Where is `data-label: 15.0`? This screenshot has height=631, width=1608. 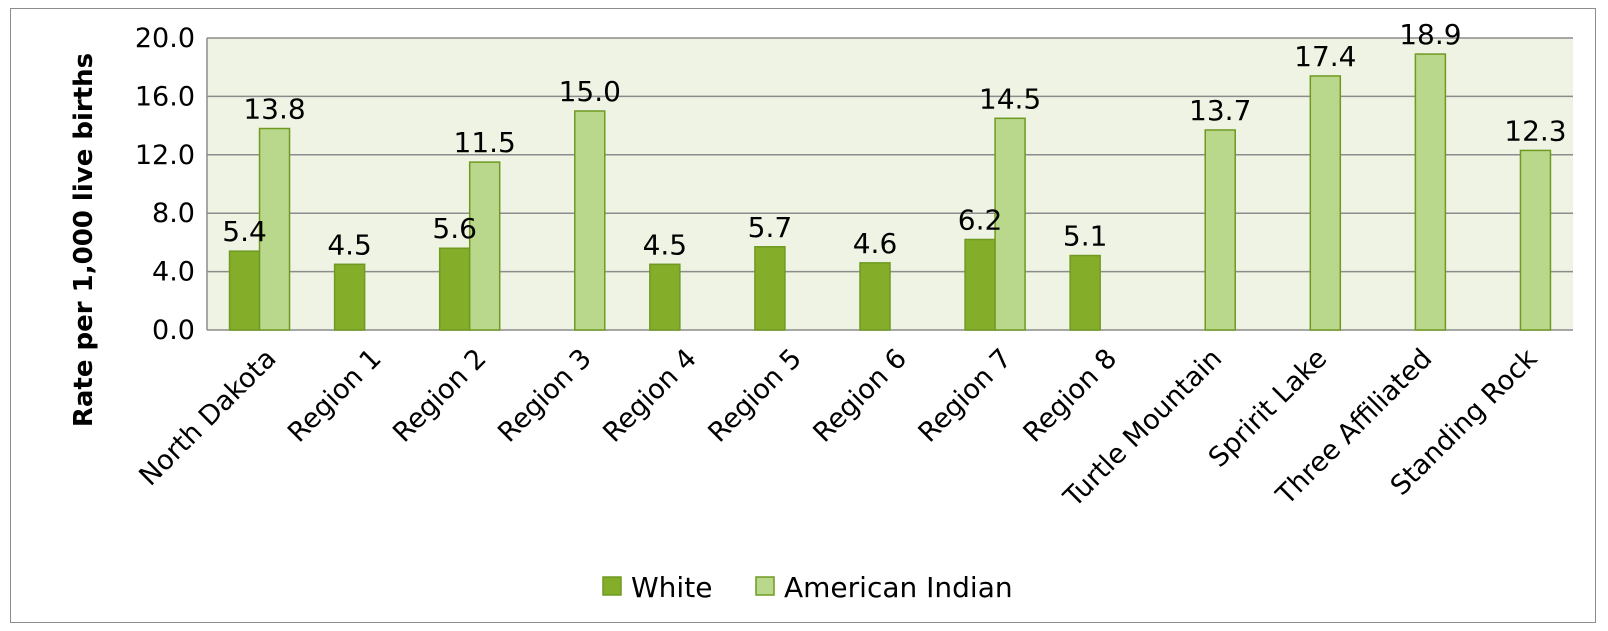
data-label: 15.0 is located at coordinates (590, 91).